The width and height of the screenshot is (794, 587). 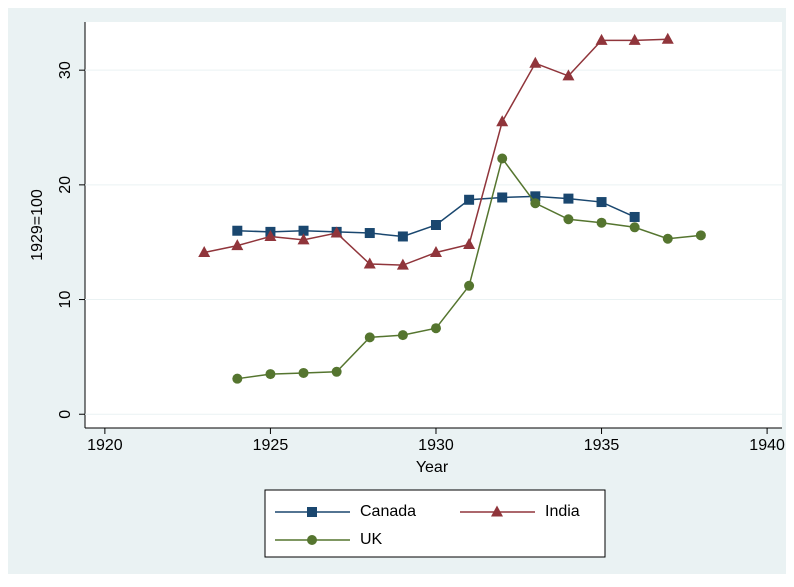 What do you see at coordinates (37, 225) in the screenshot?
I see `y-axis-title: 1929=100` at bounding box center [37, 225].